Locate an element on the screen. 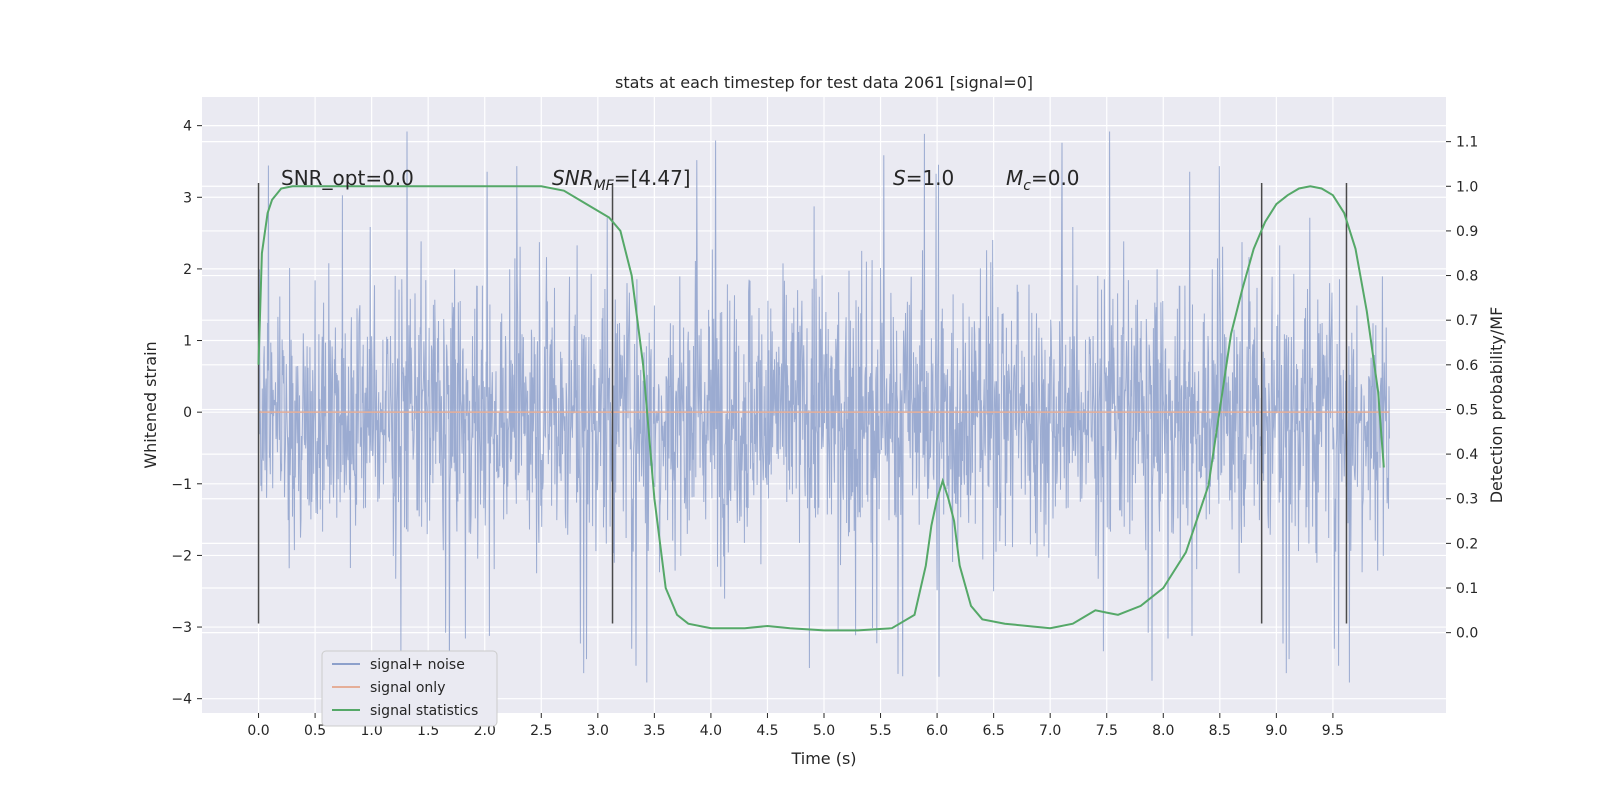 The height and width of the screenshot is (800, 1600). x-tick-label: 7.0 is located at coordinates (1050, 731).